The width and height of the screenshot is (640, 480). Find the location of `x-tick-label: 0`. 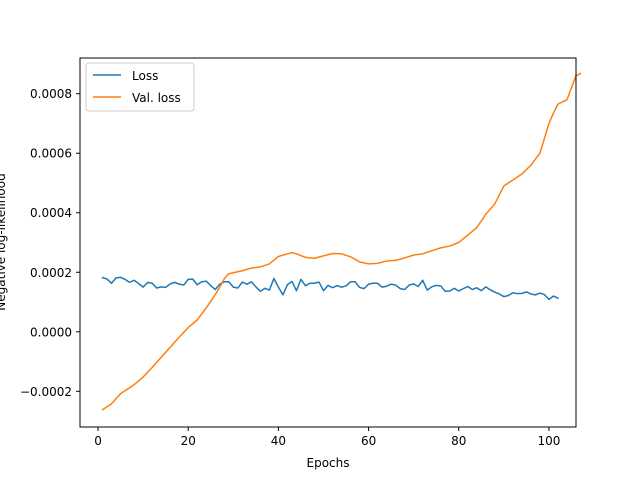

x-tick-label: 0 is located at coordinates (98, 441).